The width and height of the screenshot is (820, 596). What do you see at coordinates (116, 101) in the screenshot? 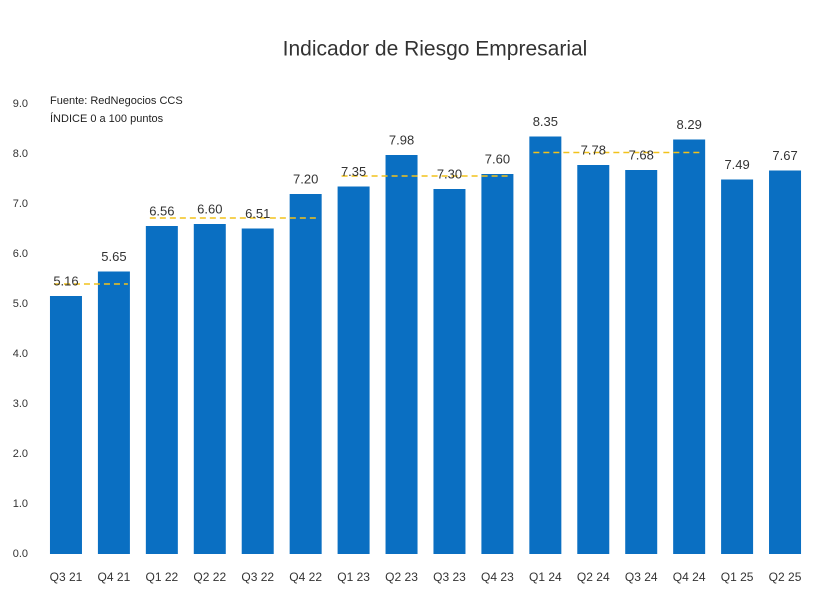
I see `note: Fuente: RedNegocios CCS` at bounding box center [116, 101].